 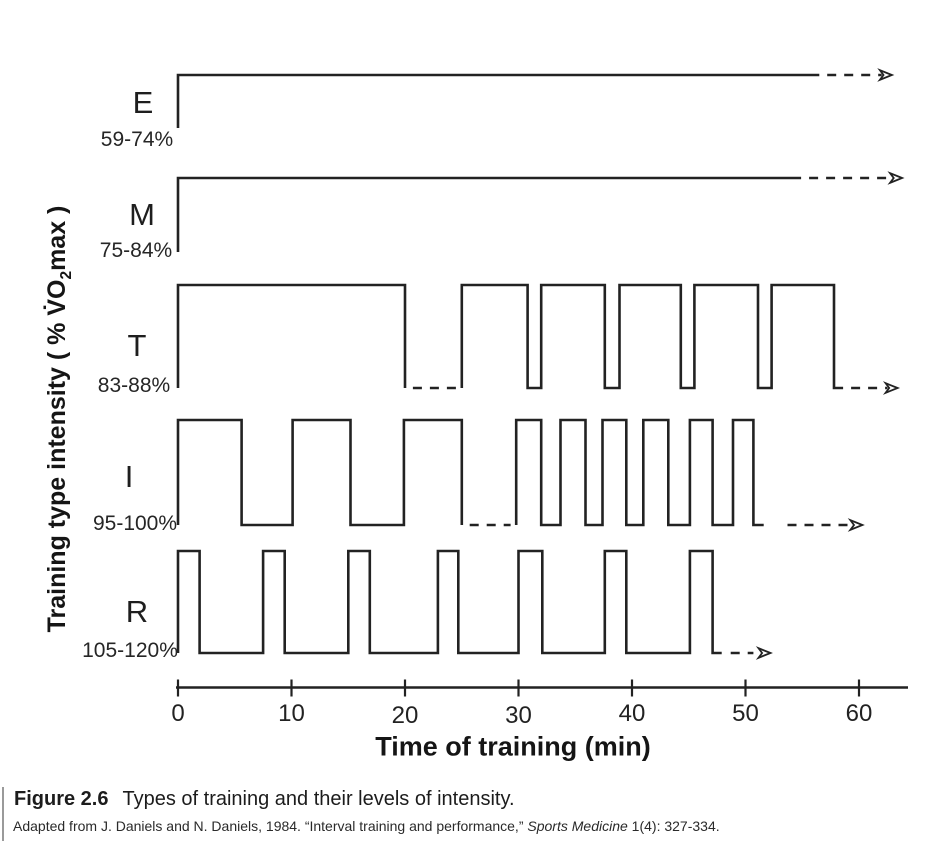 What do you see at coordinates (513, 746) in the screenshot?
I see `x-axis-title: Time of training (min)` at bounding box center [513, 746].